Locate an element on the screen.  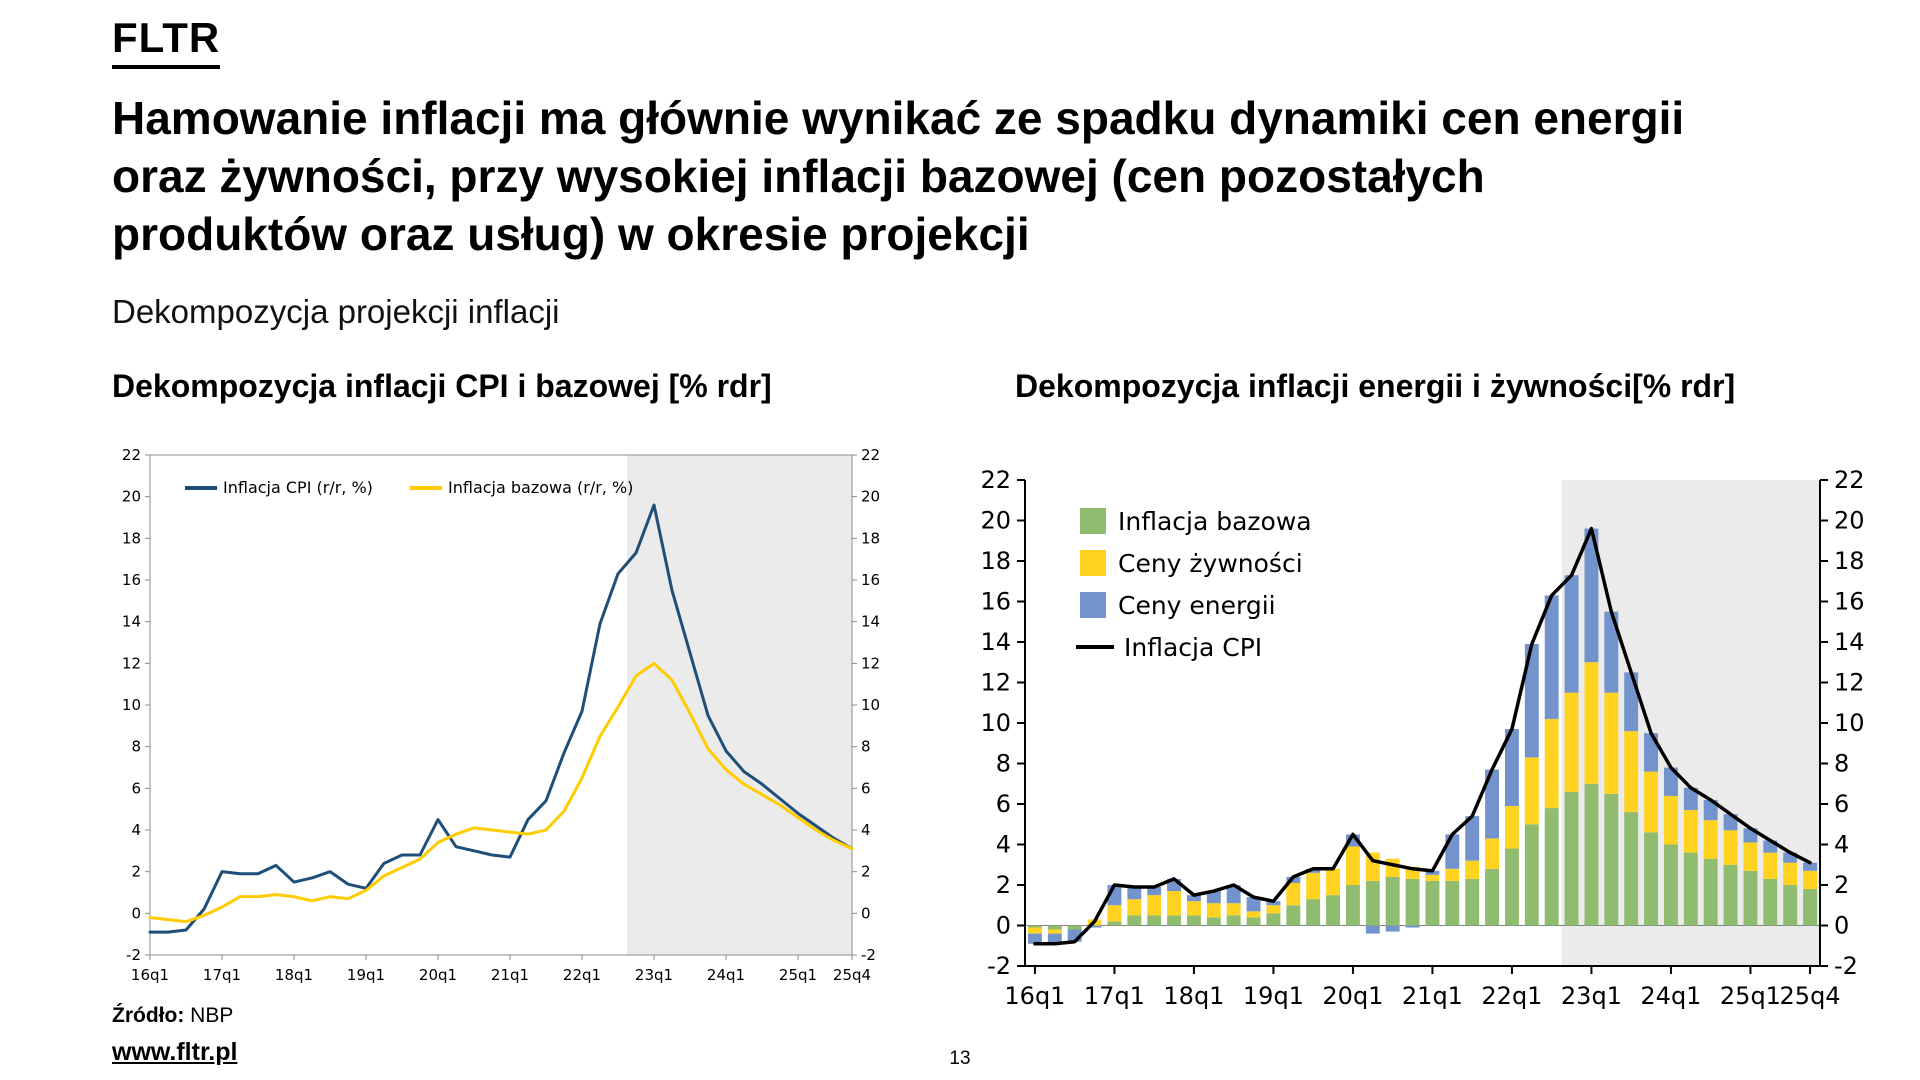
subtitle: Dekompozycja projekcji inflacji is located at coordinates (336, 311).